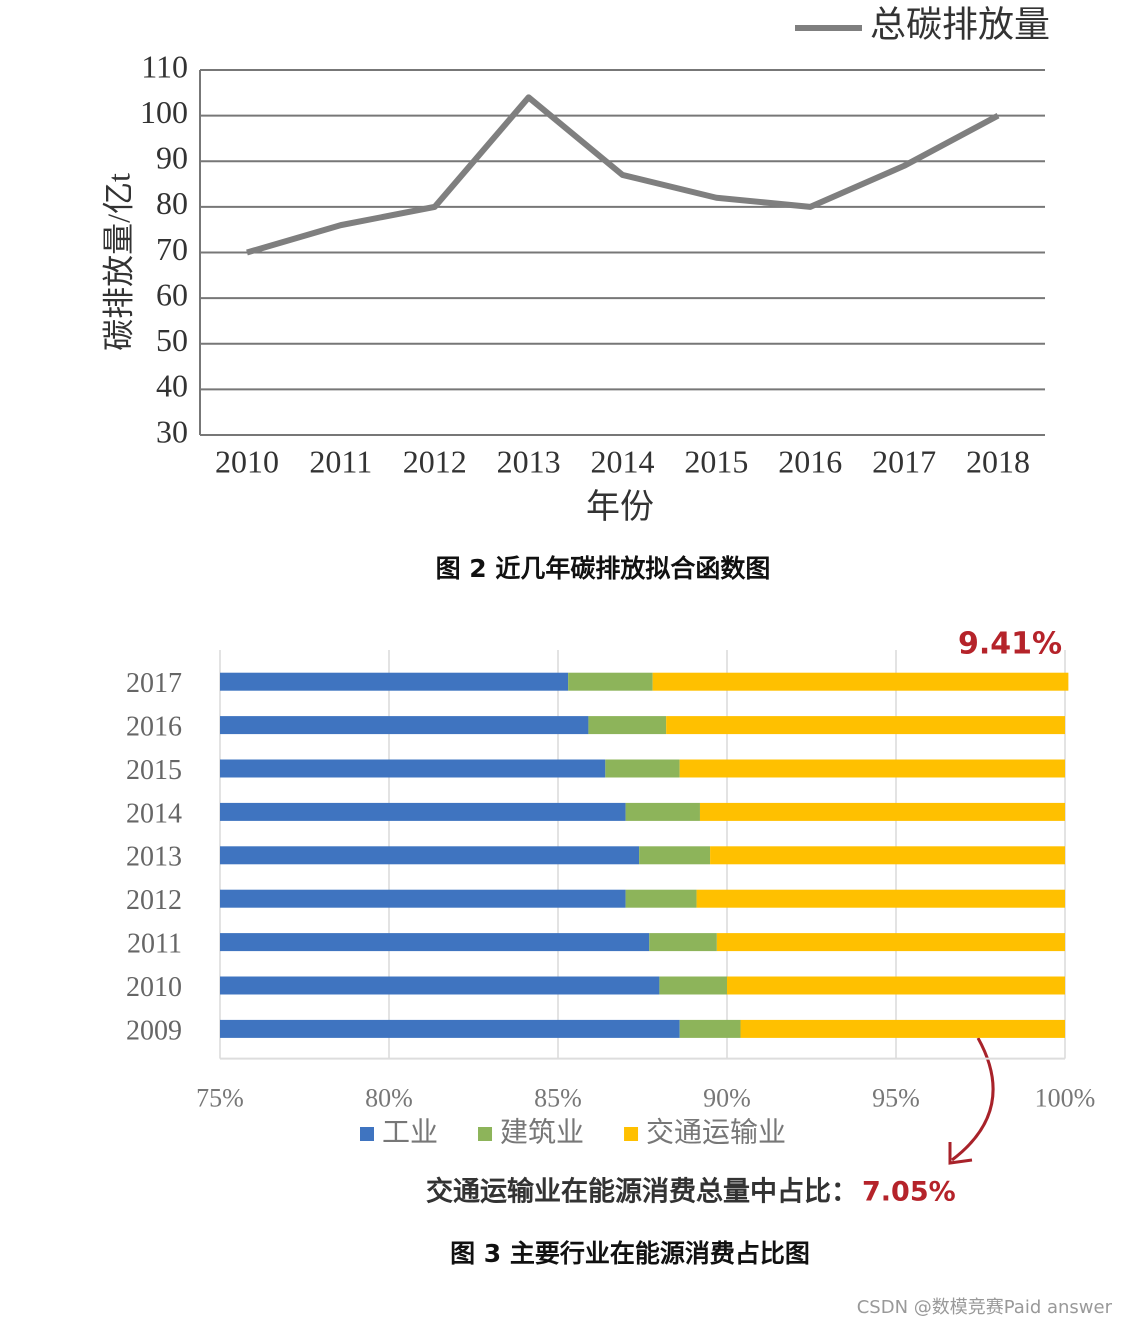 This screenshot has height=1327, width=1129. Describe the element at coordinates (985, 1307) in the screenshot. I see `watermark: CSDN @数模竞赛Paid answer` at that location.